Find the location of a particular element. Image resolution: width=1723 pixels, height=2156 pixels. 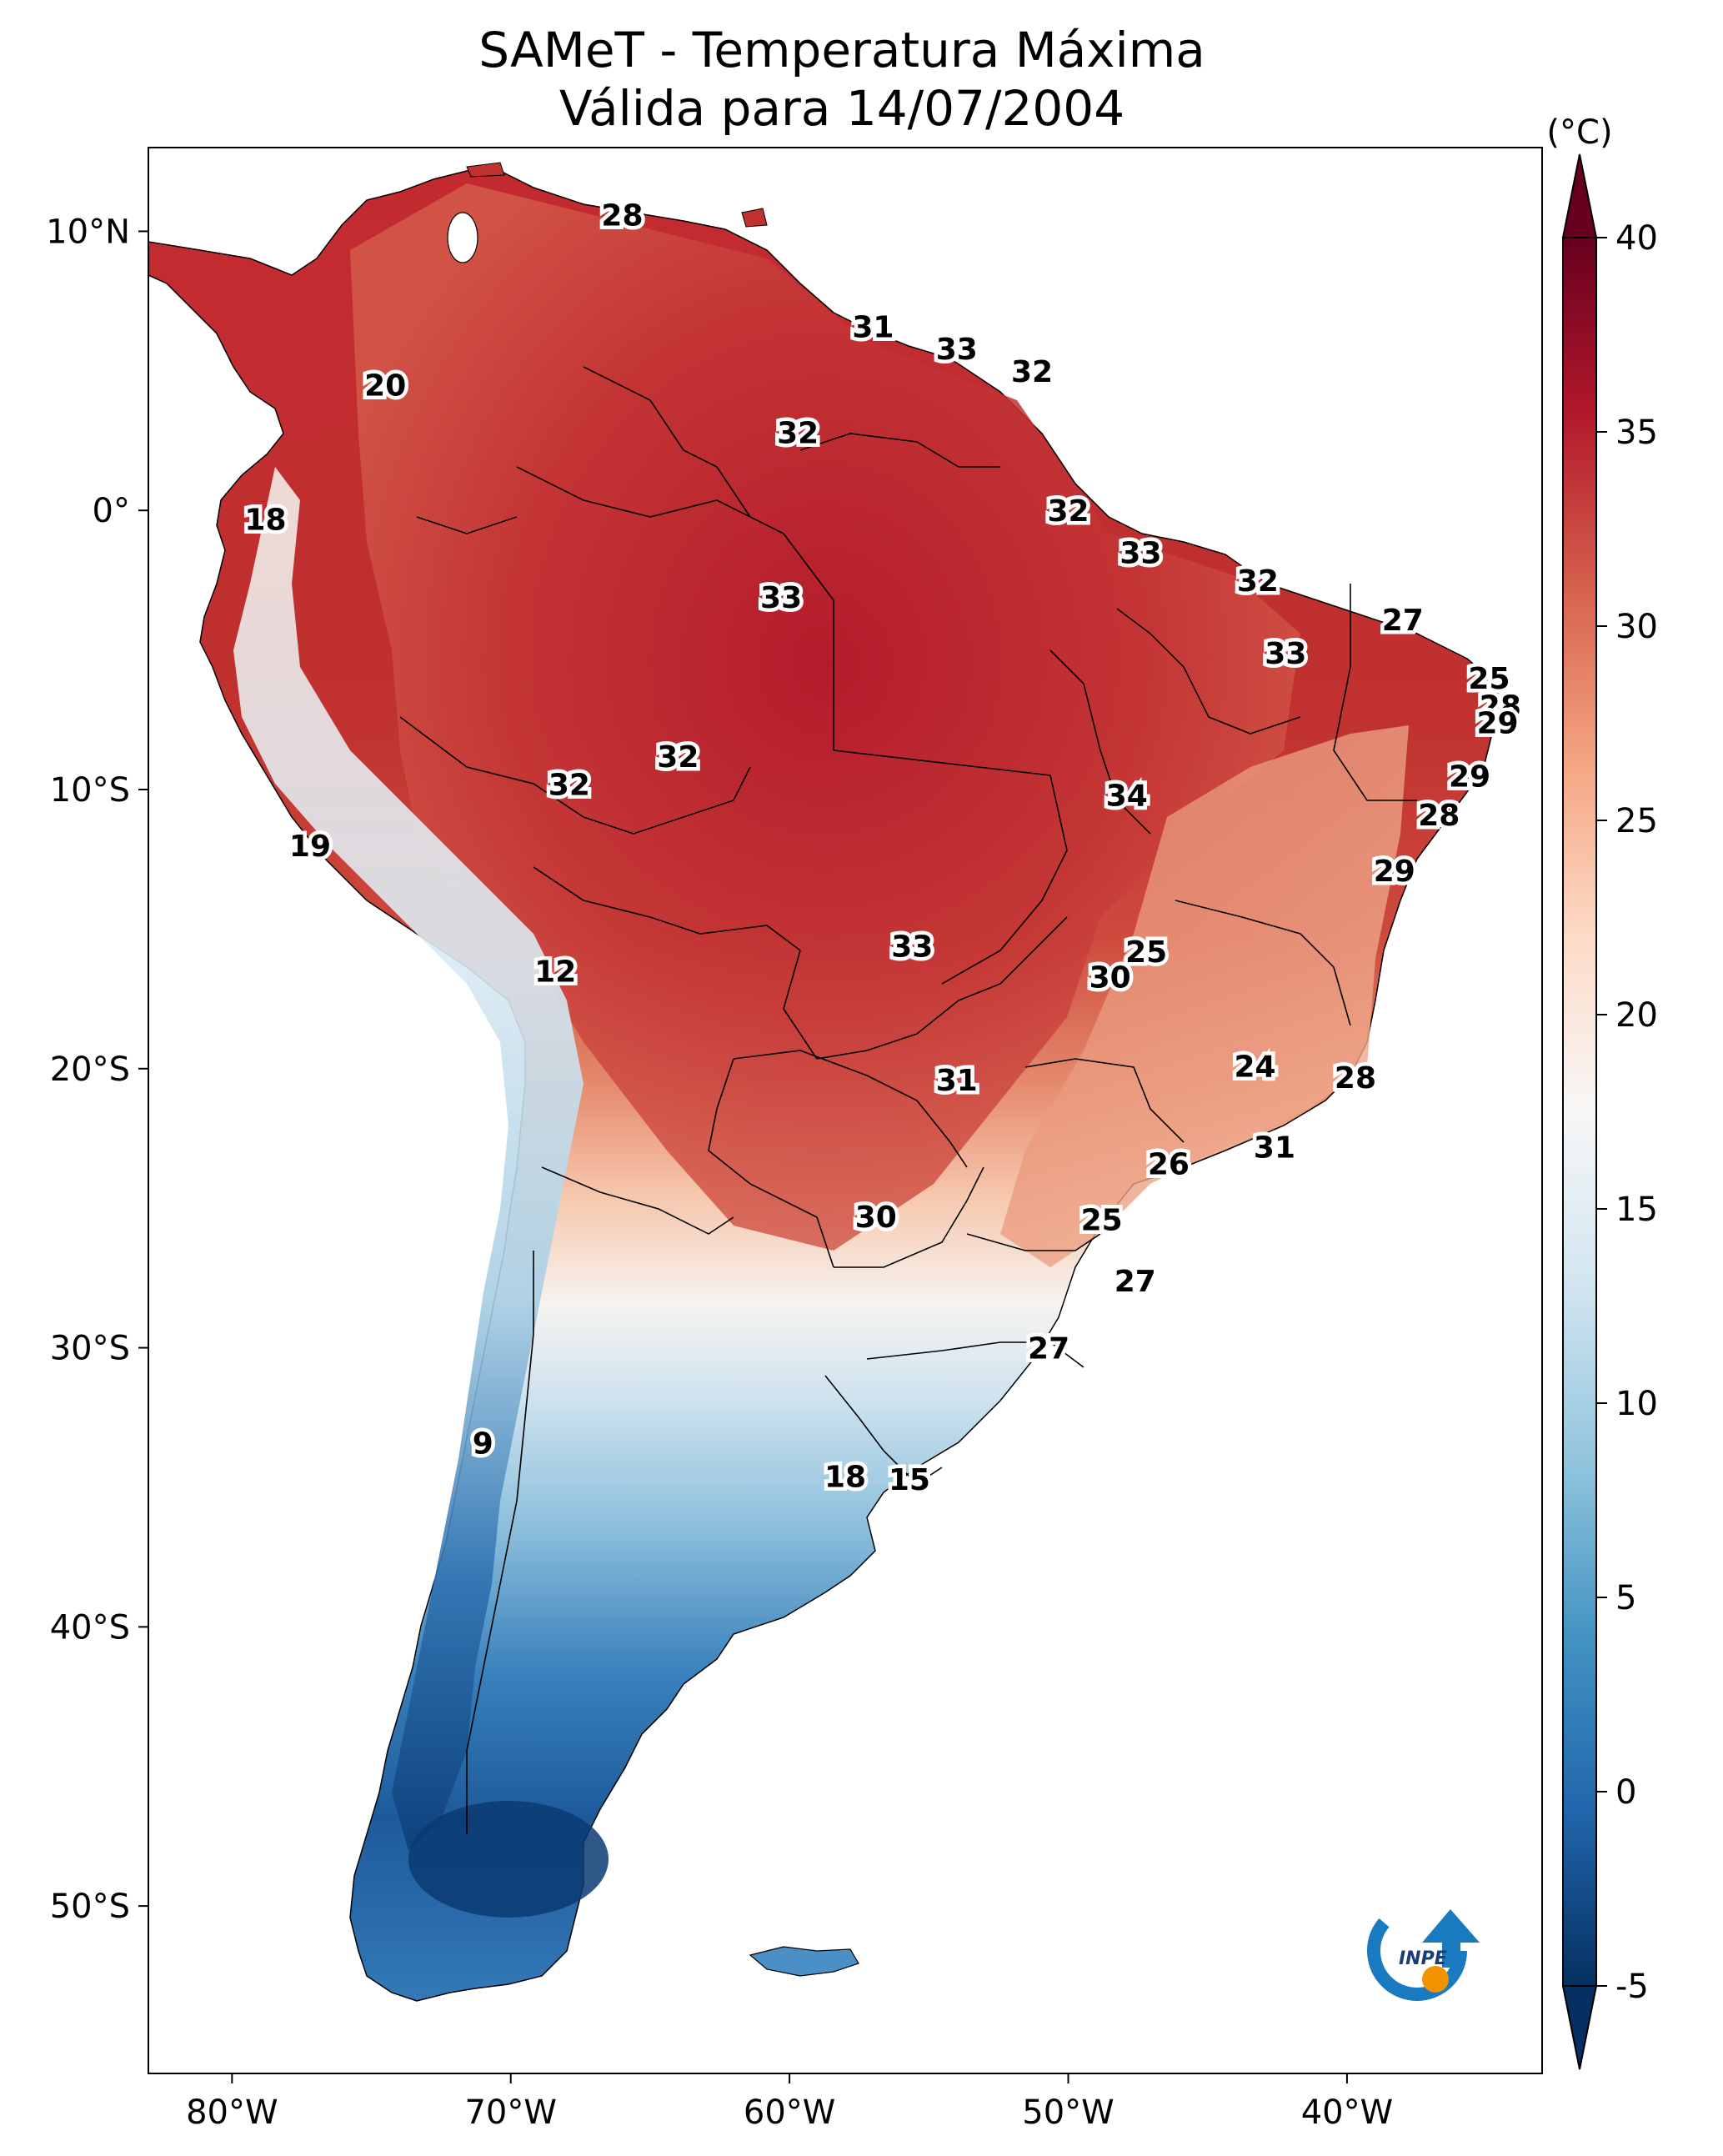

station-value-label: 24 is located at coordinates (1255, 1067).